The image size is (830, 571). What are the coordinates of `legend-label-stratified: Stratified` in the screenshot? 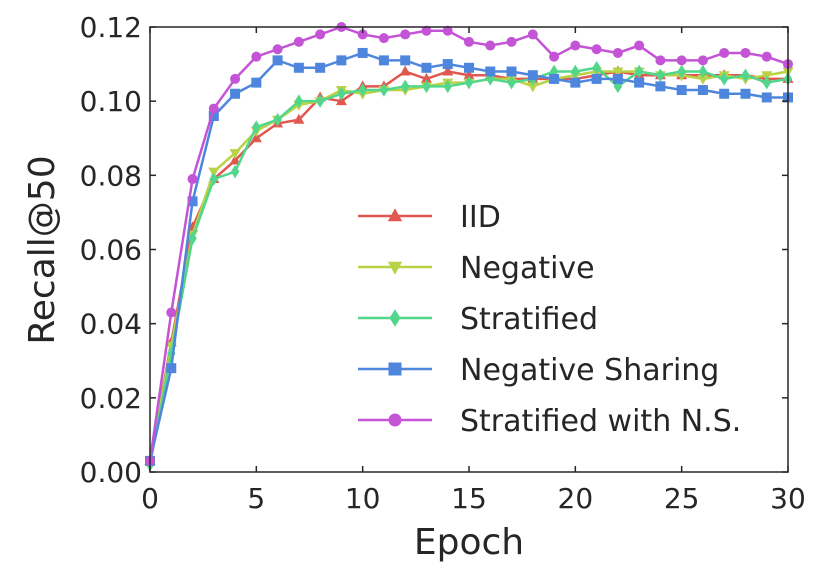 It's located at (529, 319).